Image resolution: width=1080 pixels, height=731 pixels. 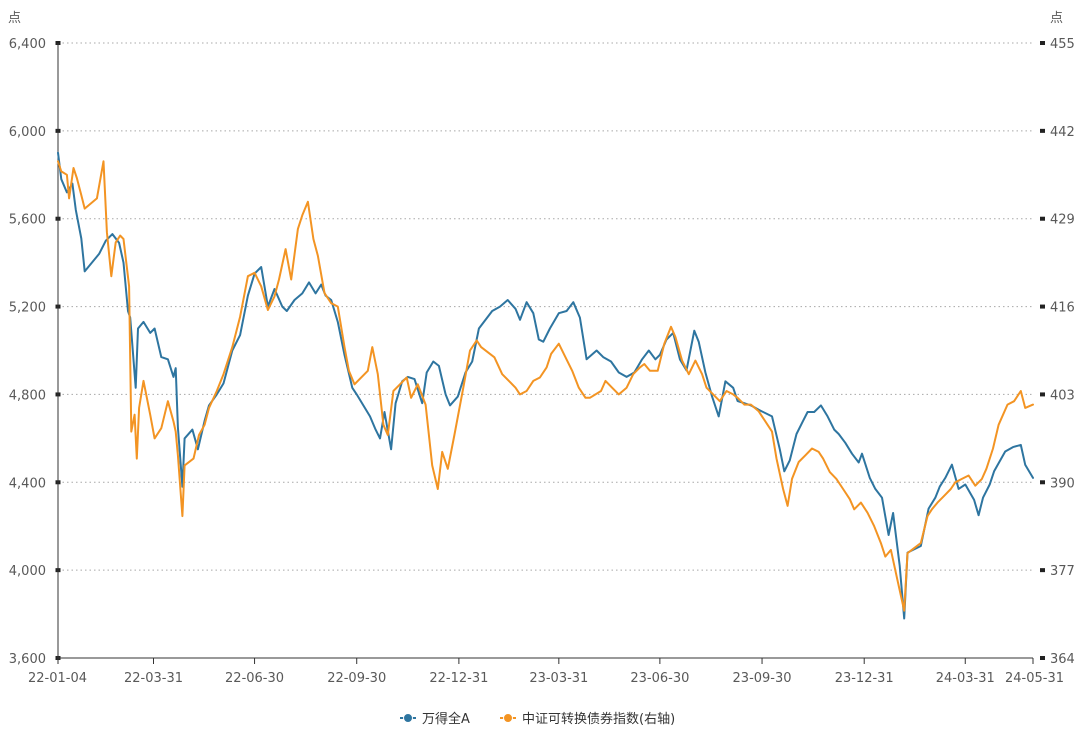 What do you see at coordinates (864, 678) in the screenshot?
I see `x-tick-label: 23-12-31` at bounding box center [864, 678].